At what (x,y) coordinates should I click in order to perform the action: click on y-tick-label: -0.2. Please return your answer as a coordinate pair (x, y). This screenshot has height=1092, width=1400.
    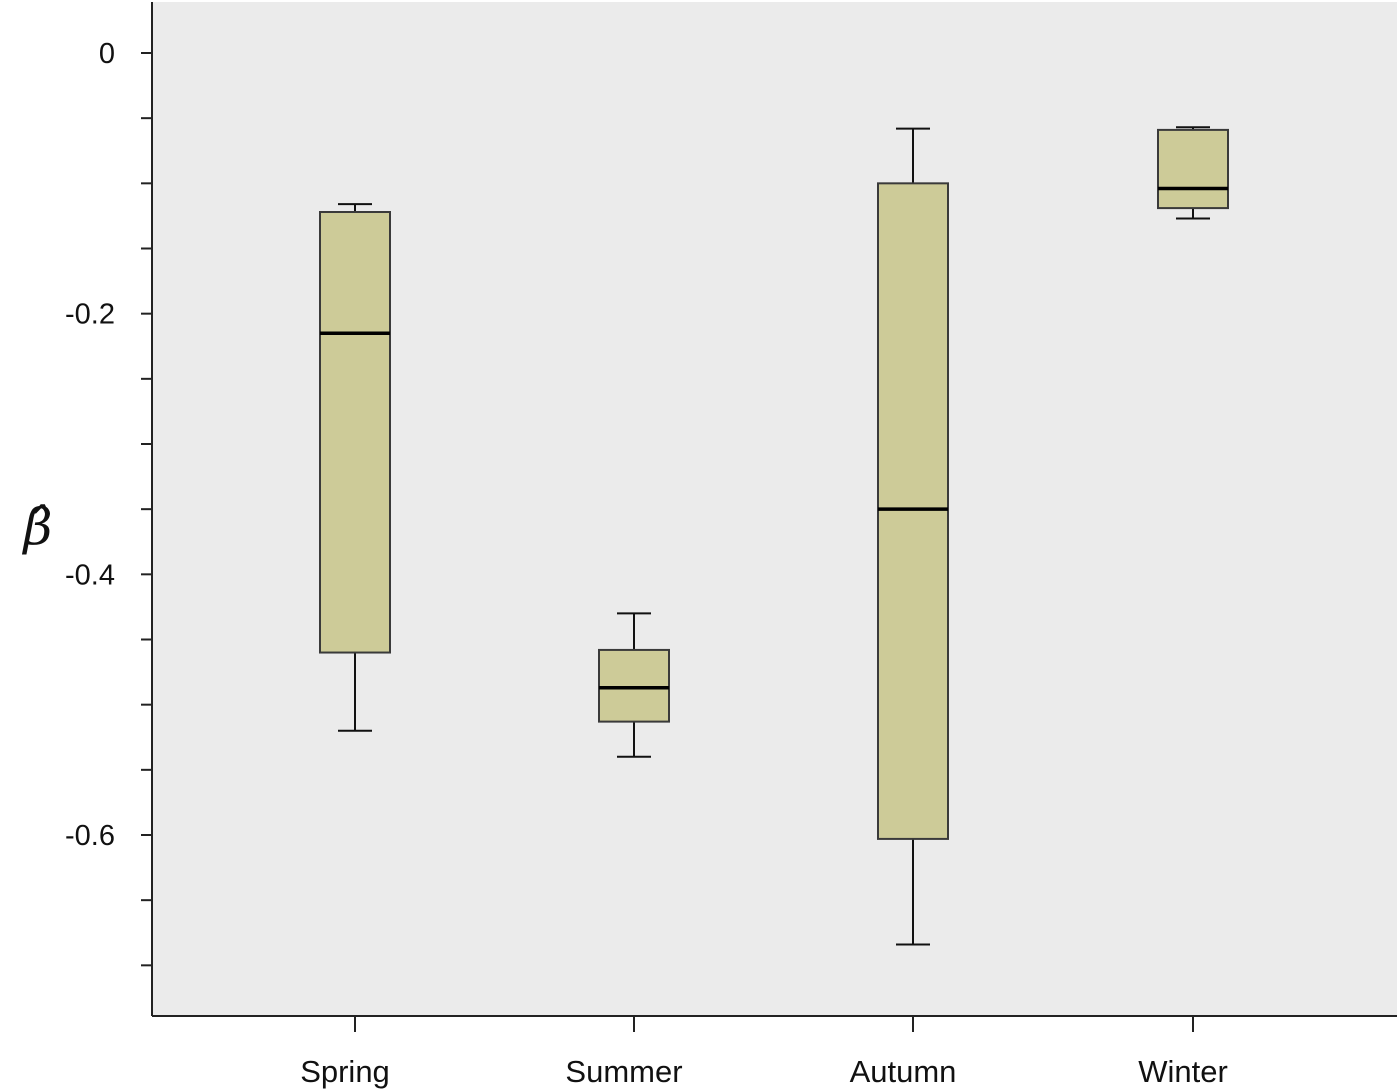
    Looking at the image, I should click on (90, 315).